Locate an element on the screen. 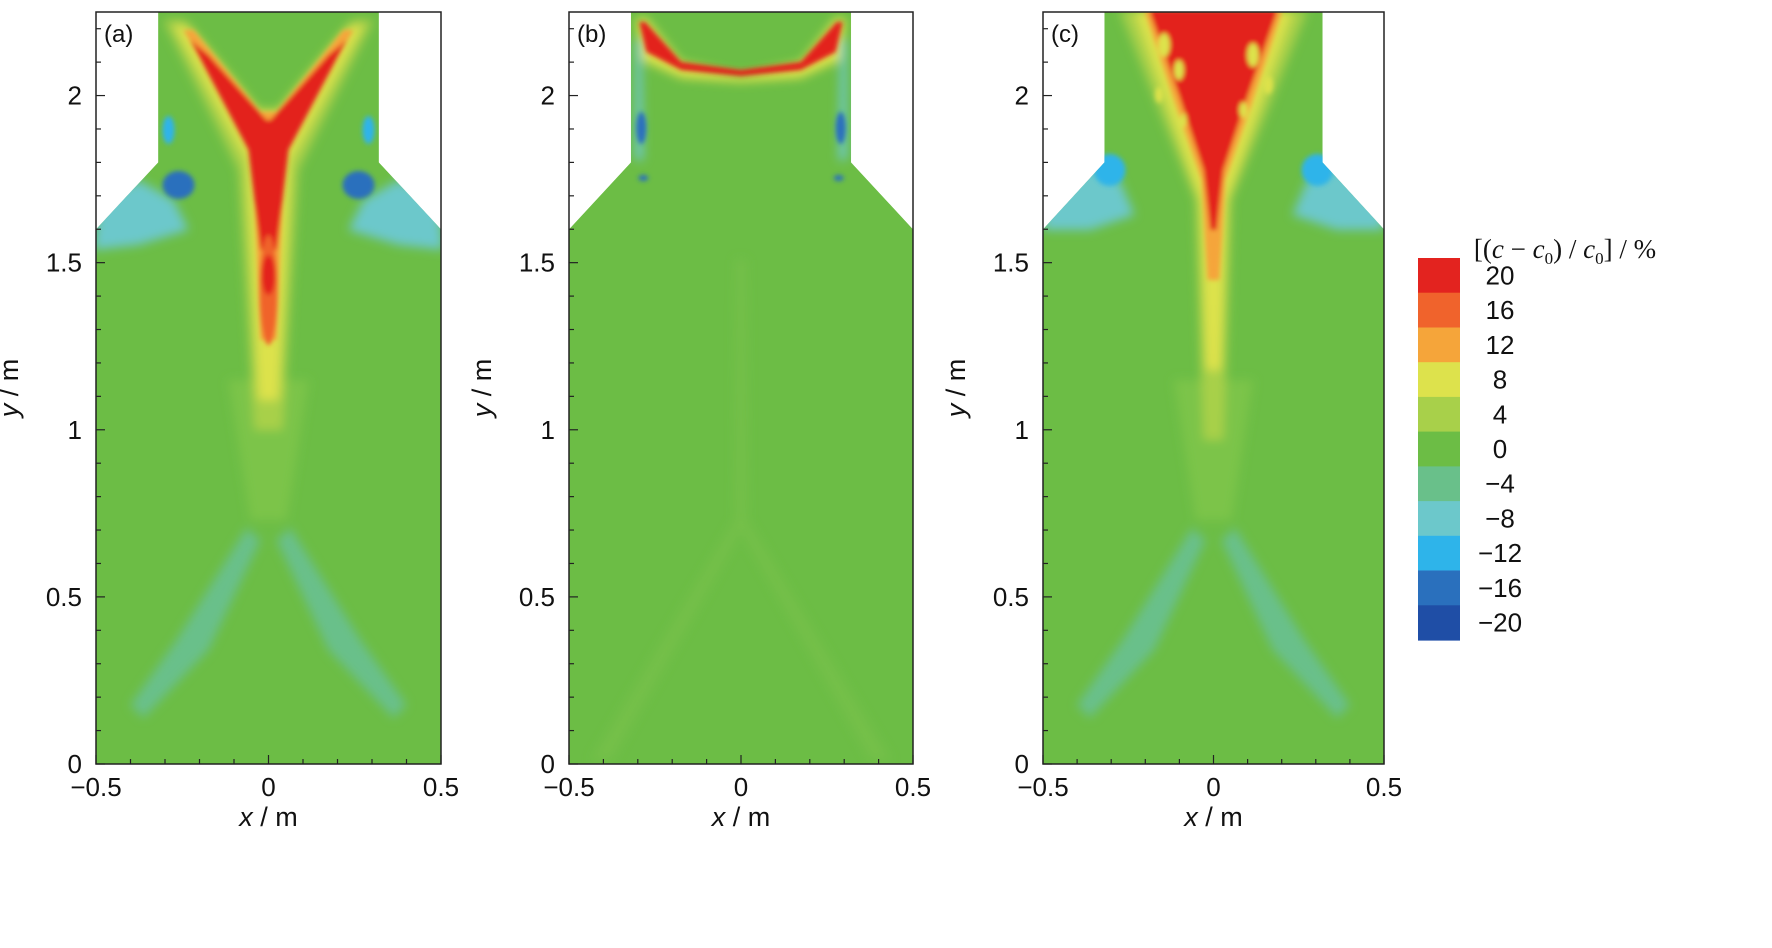  colorbar-label: −12 is located at coordinates (1500, 553).